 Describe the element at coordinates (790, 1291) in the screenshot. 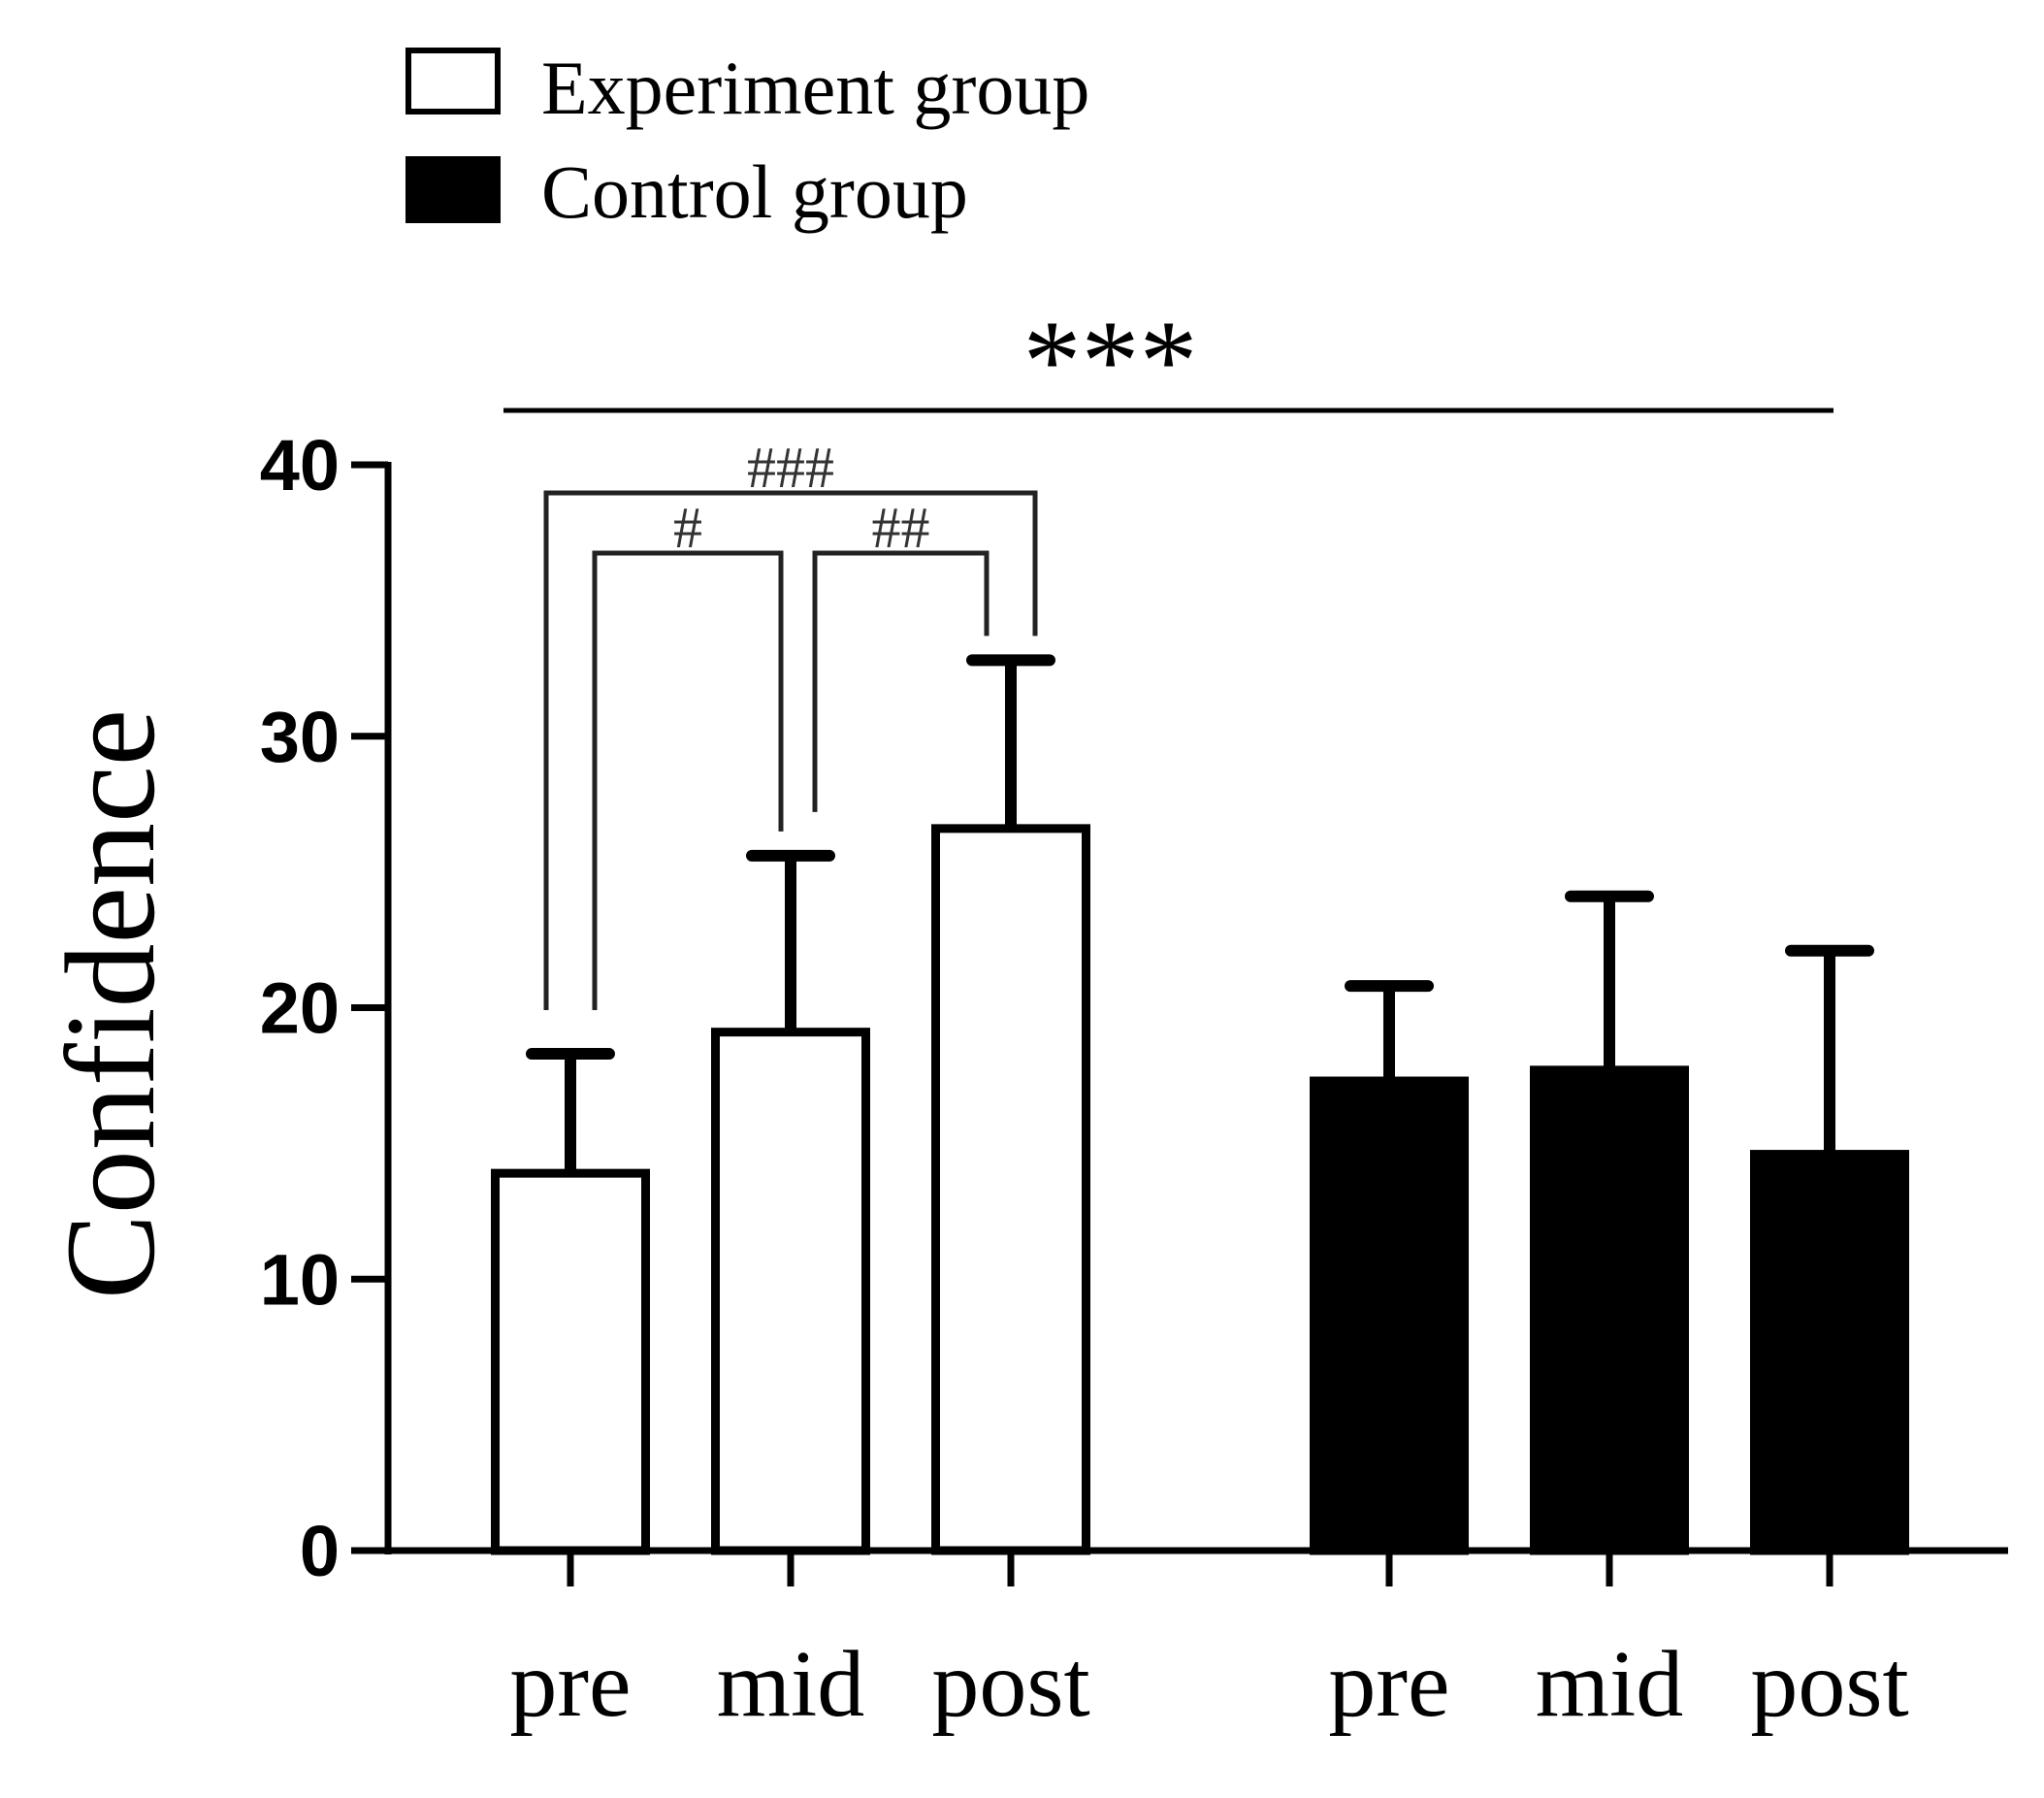

I see `bar-experiment-mid` at that location.